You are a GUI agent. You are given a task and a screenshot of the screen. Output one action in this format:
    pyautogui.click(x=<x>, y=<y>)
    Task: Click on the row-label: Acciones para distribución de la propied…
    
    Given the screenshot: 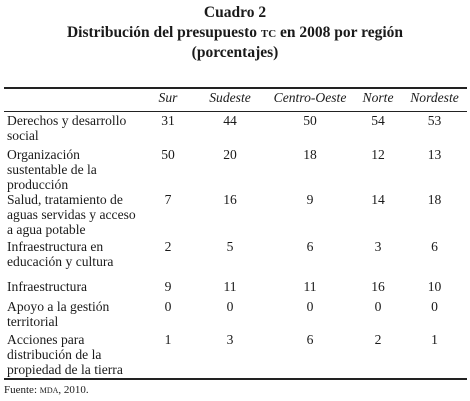 What is the action you would take?
    pyautogui.click(x=65, y=354)
    